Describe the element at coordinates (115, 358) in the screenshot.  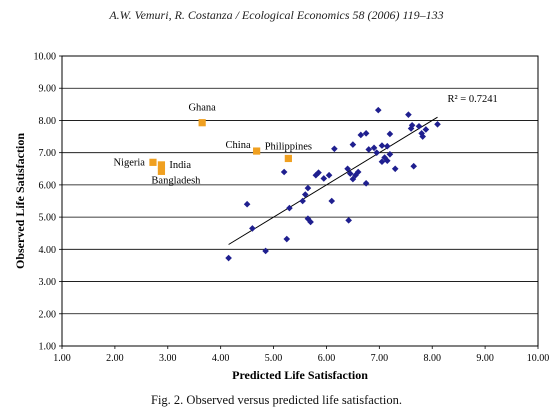
I see `x-tick-label: 2.00` at that location.